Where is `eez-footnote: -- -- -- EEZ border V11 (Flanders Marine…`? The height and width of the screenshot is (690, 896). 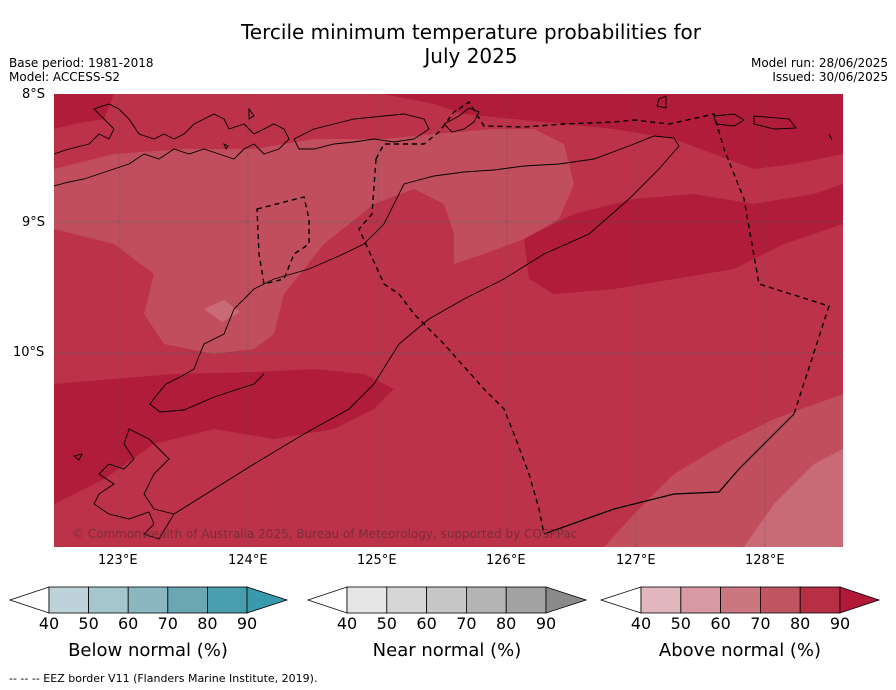 eez-footnote: -- -- -- EEZ border V11 (Flanders Marine… is located at coordinates (163, 678).